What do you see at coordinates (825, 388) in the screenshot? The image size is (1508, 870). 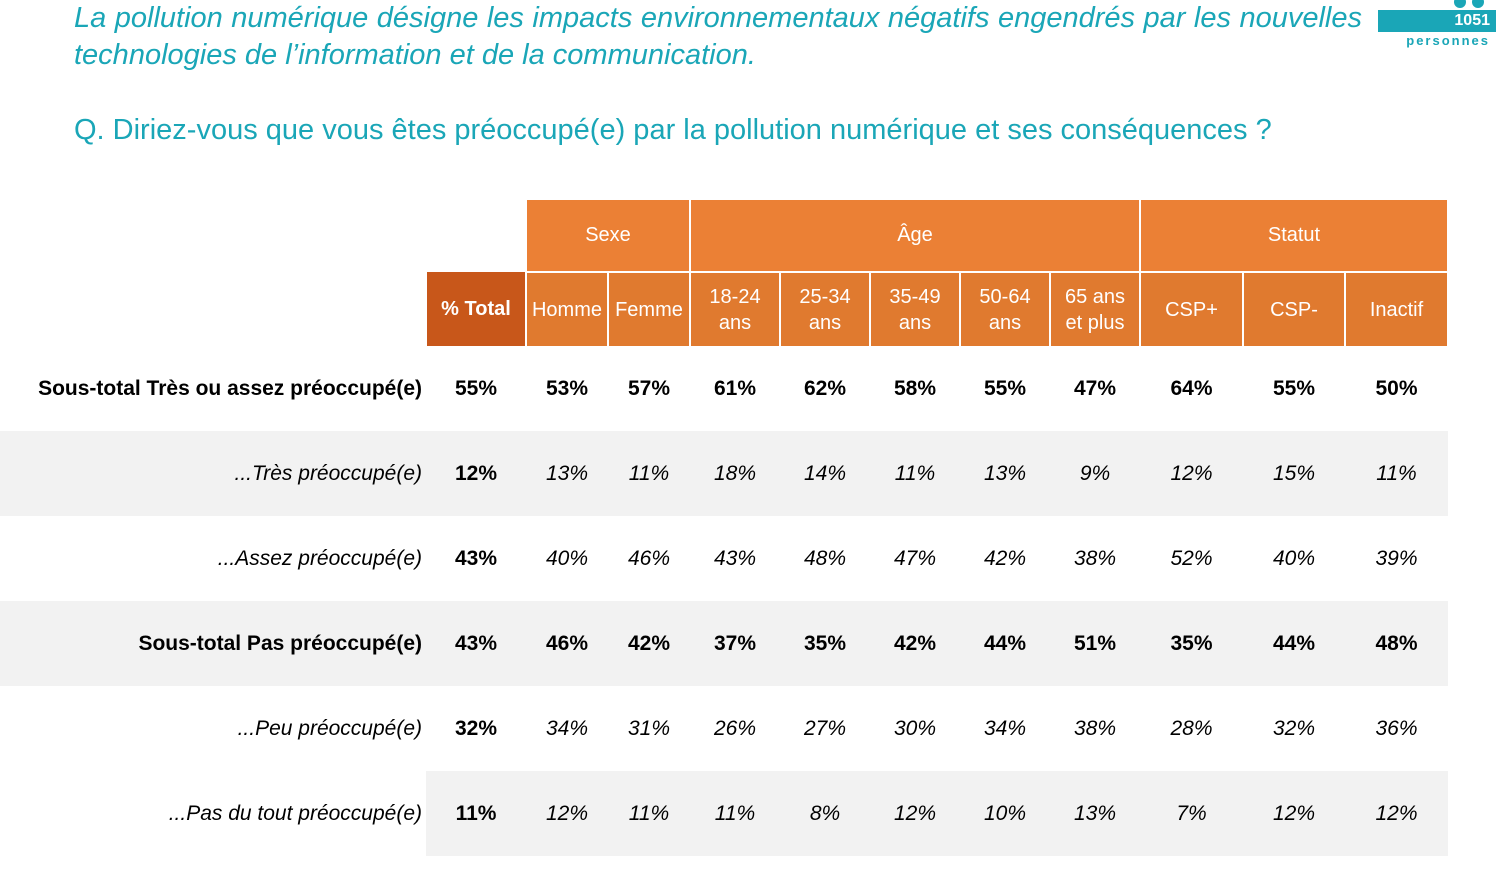 I see `value-cell: 62%` at bounding box center [825, 388].